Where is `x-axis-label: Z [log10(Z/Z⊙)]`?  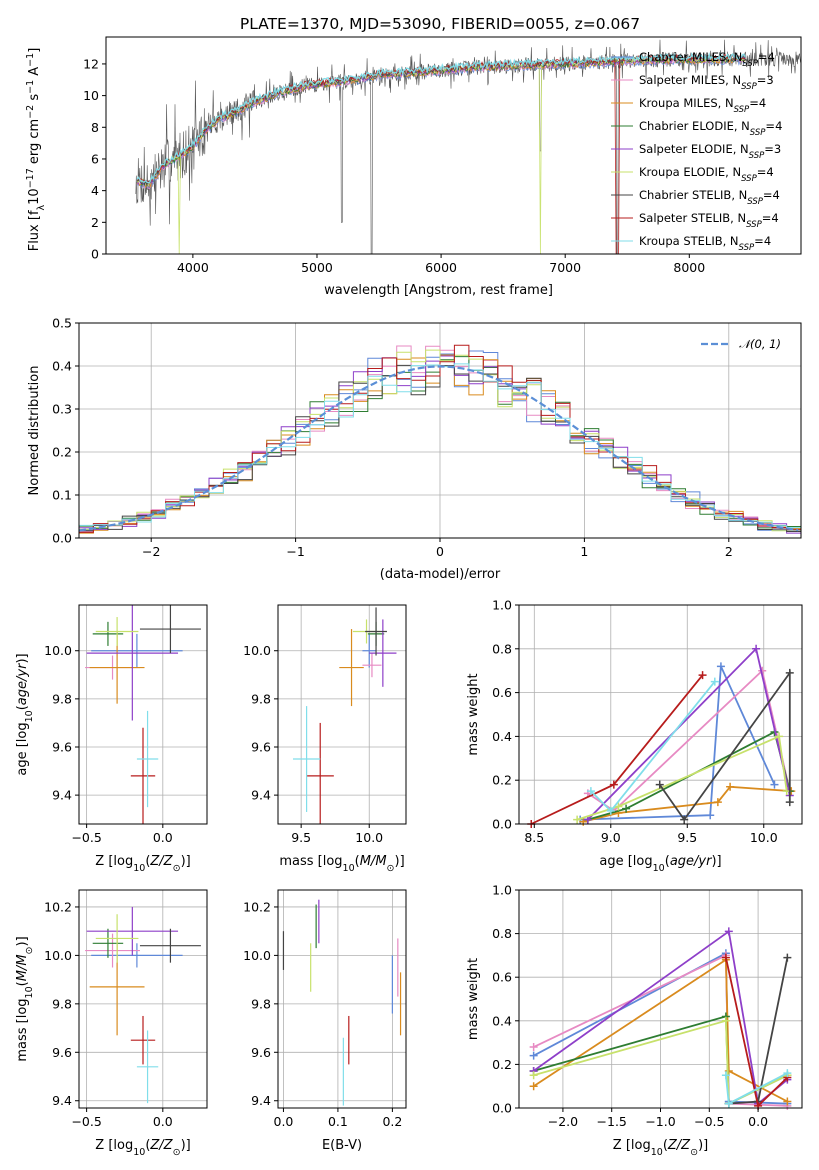 x-axis-label: Z [log10(Z/Z⊙)] is located at coordinates (142, 864).